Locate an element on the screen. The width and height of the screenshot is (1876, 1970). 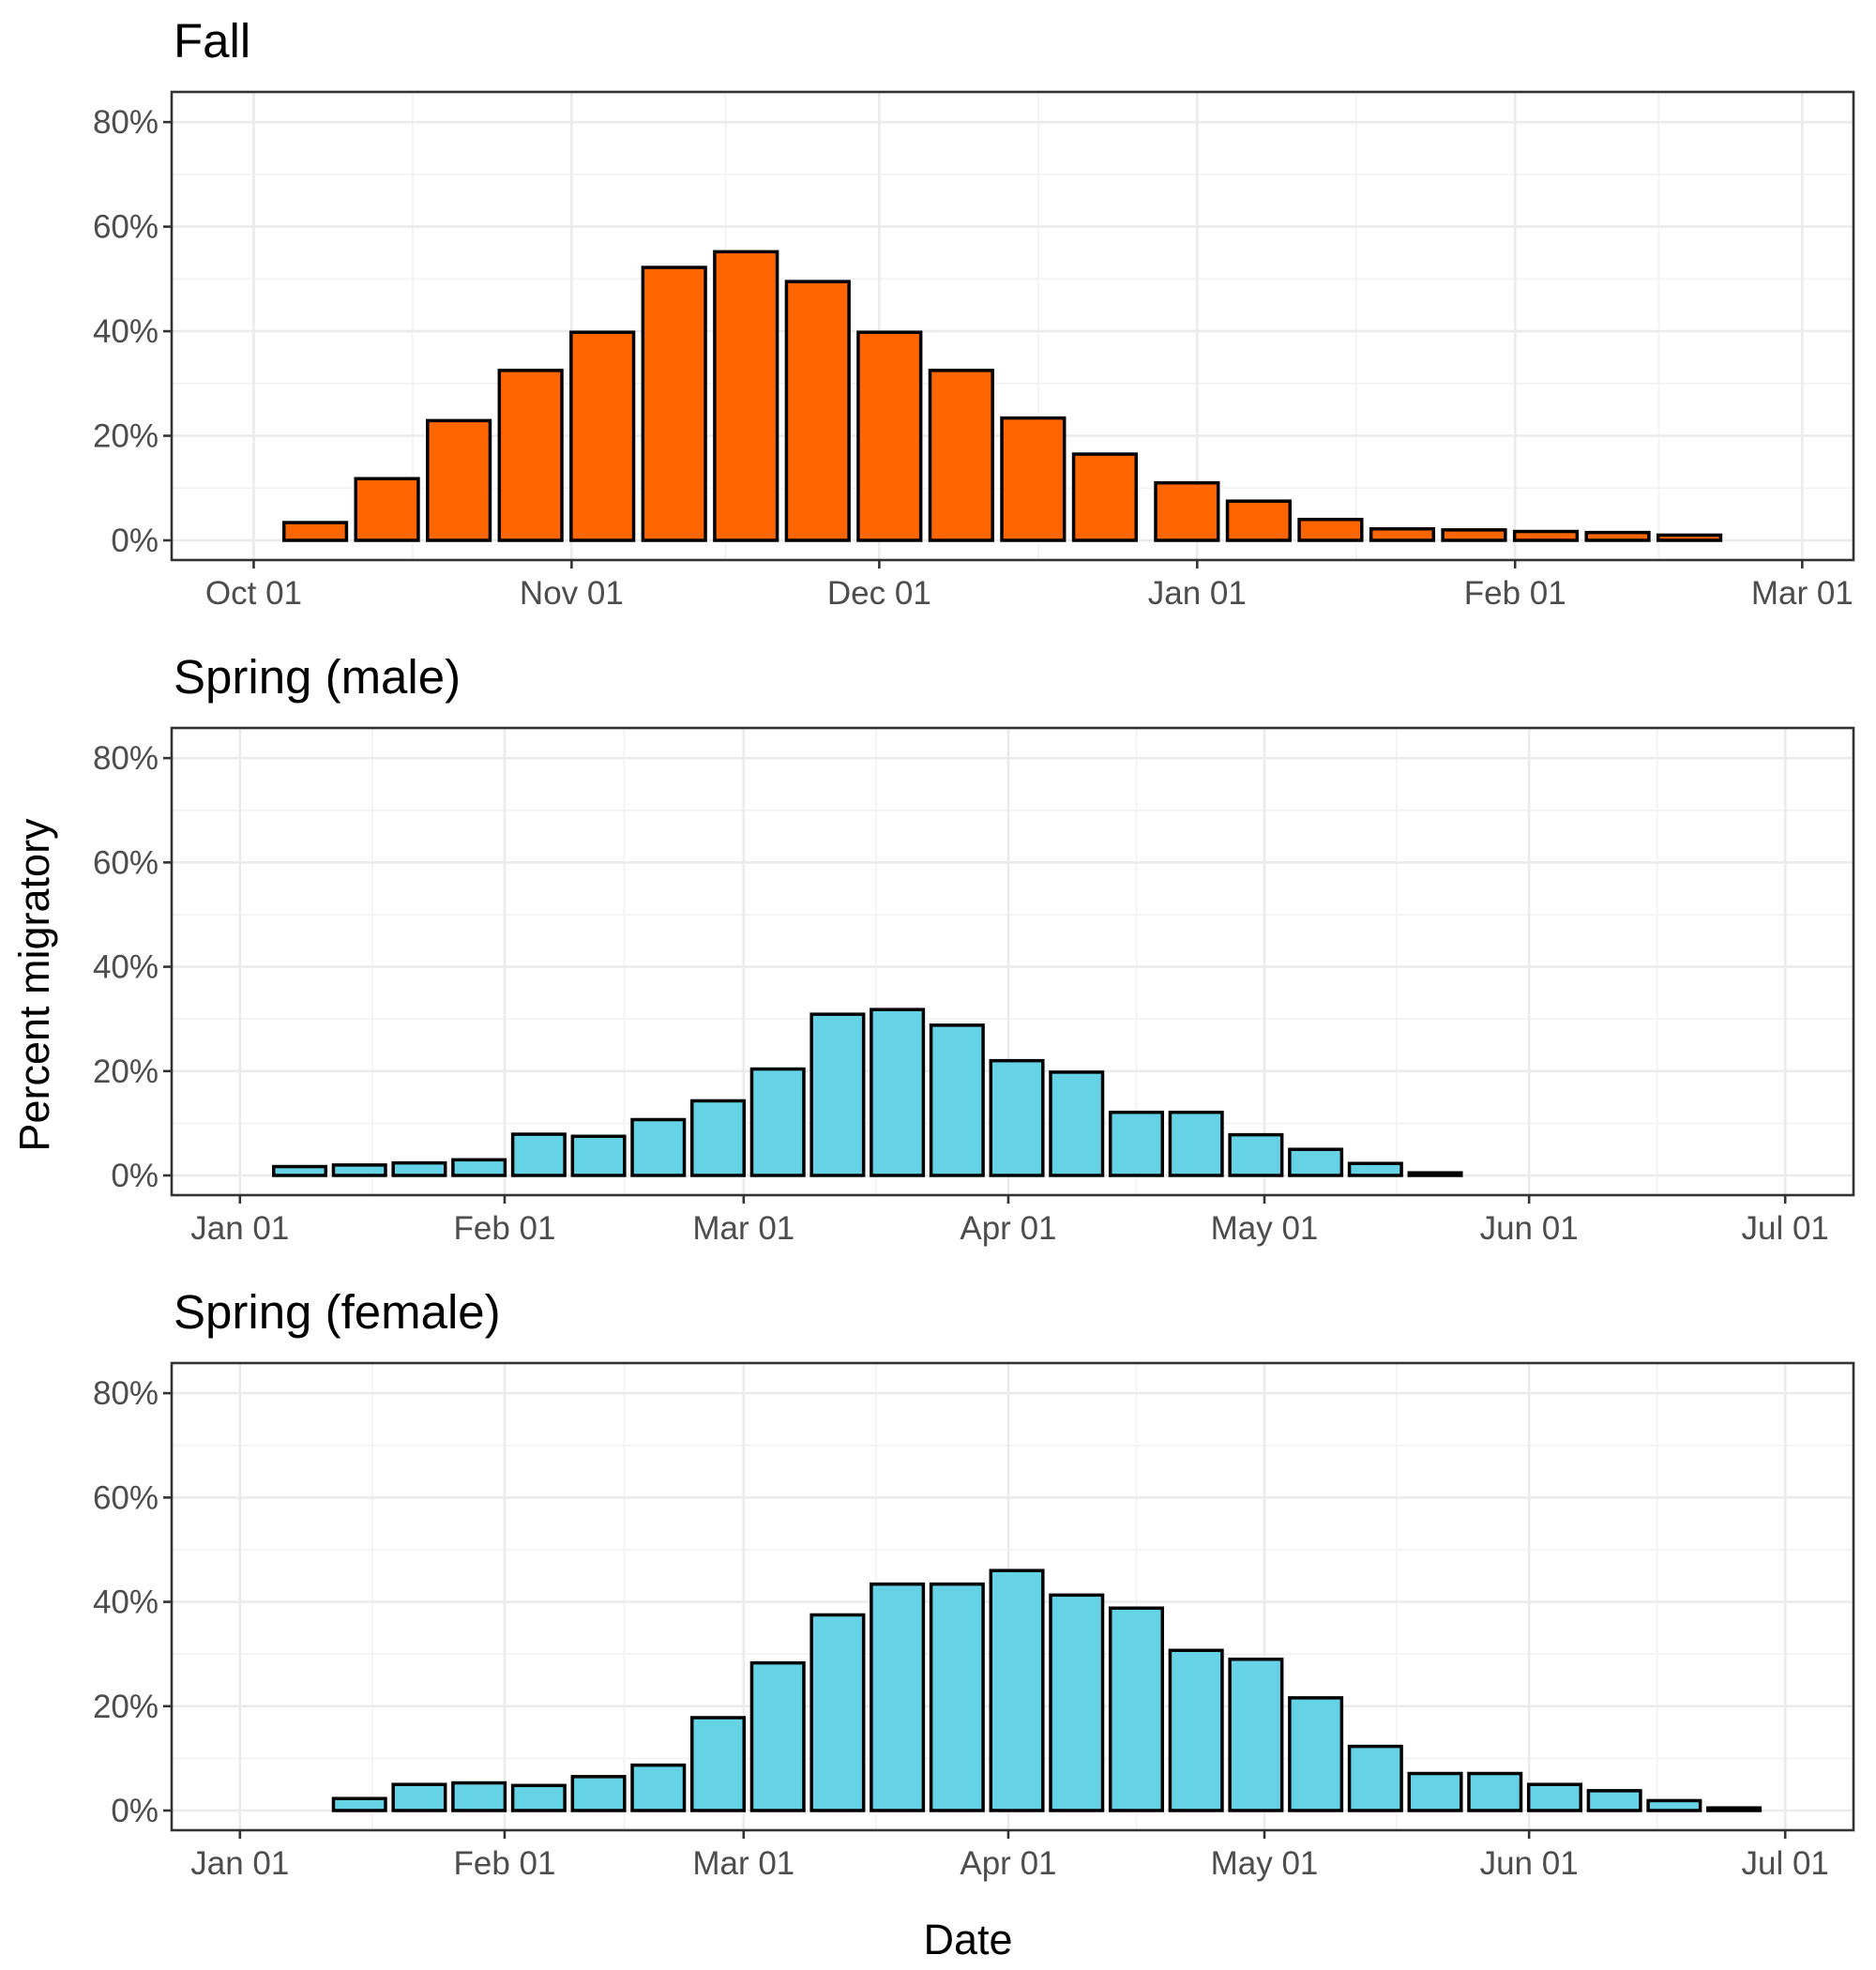
x-tick-label: Dec 01 is located at coordinates (879, 594).